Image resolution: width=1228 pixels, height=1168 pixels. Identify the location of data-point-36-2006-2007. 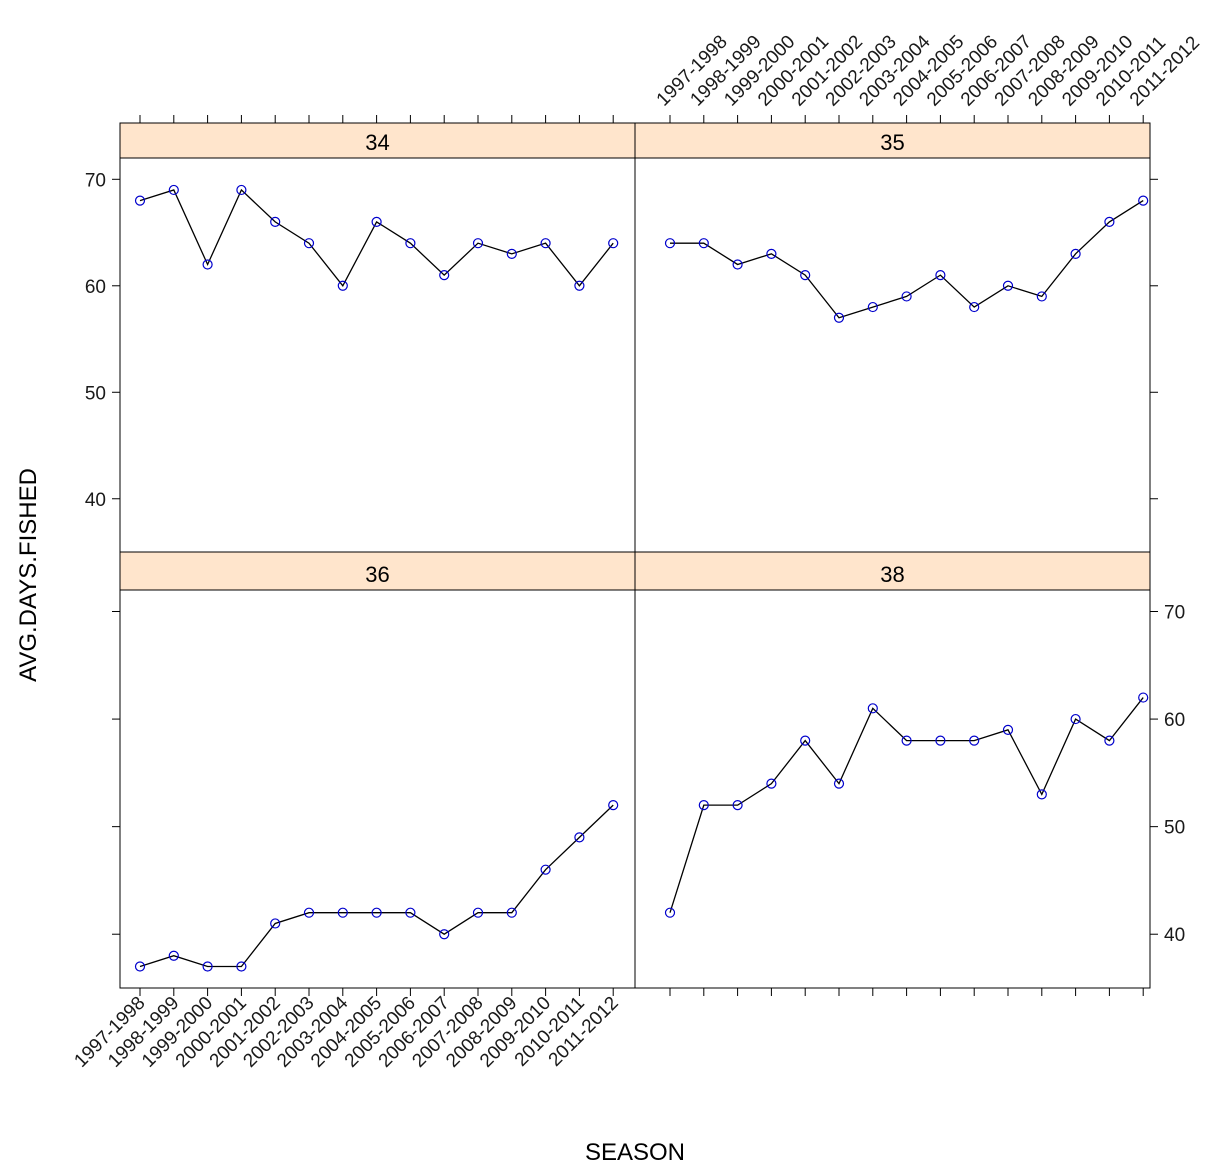
(444, 934).